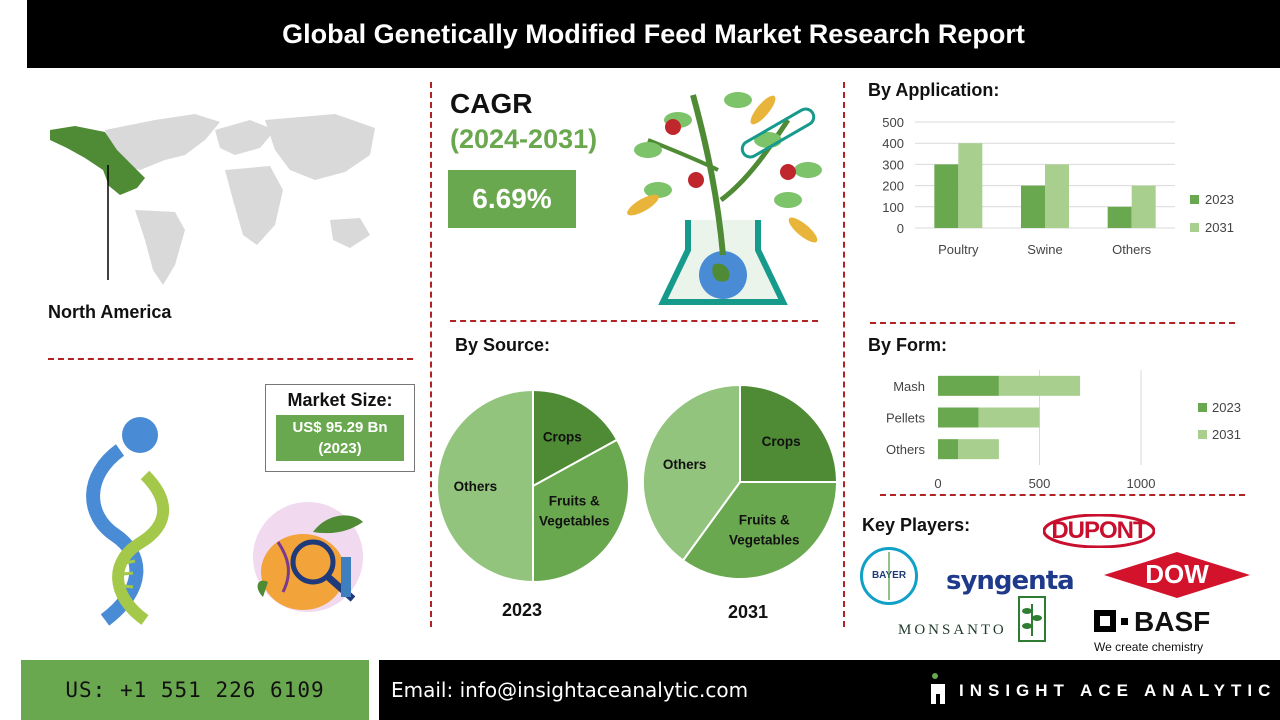 This screenshot has width=1280, height=720. Describe the element at coordinates (1172, 621) in the screenshot. I see `basf-text: BASF` at that location.